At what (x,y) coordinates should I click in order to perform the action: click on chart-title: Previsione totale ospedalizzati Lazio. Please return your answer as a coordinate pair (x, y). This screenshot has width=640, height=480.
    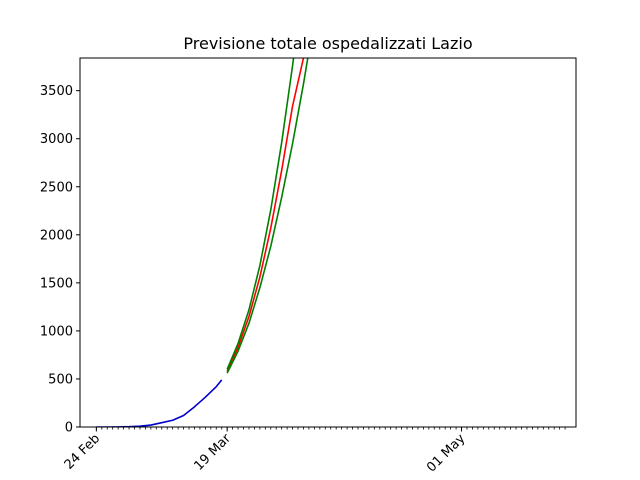
    Looking at the image, I should click on (327, 43).